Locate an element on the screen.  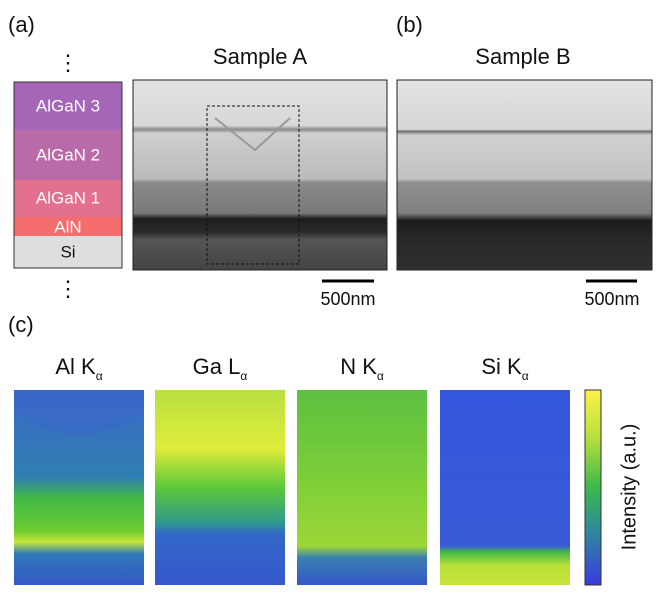
layer-label: Si is located at coordinates (67, 251).